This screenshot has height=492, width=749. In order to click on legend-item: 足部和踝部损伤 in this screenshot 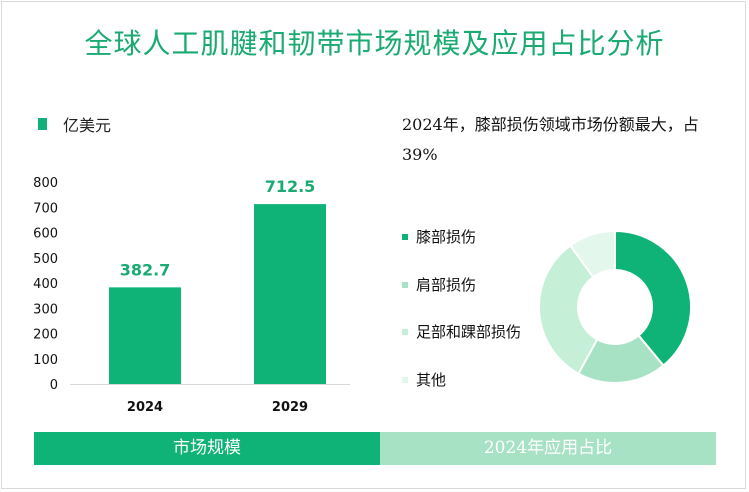, I will do `click(461, 331)`.